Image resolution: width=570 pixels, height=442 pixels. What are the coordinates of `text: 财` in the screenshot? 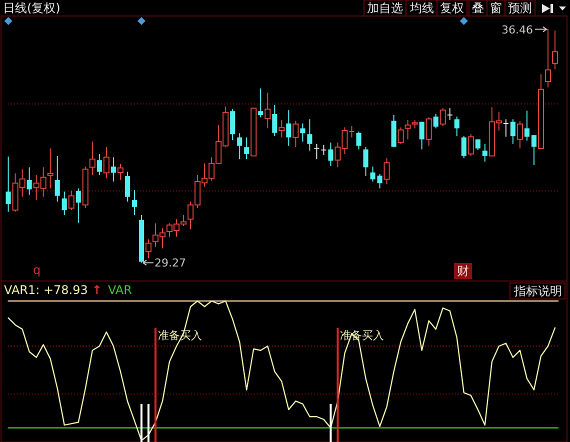 It's located at (463, 271).